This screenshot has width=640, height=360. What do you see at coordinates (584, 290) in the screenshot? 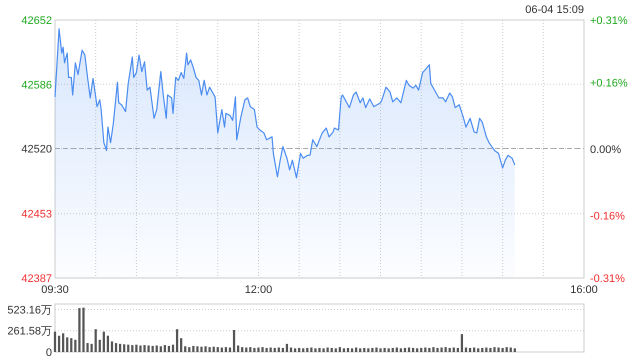
I see `x-tick-label: 16:00` at bounding box center [584, 290].